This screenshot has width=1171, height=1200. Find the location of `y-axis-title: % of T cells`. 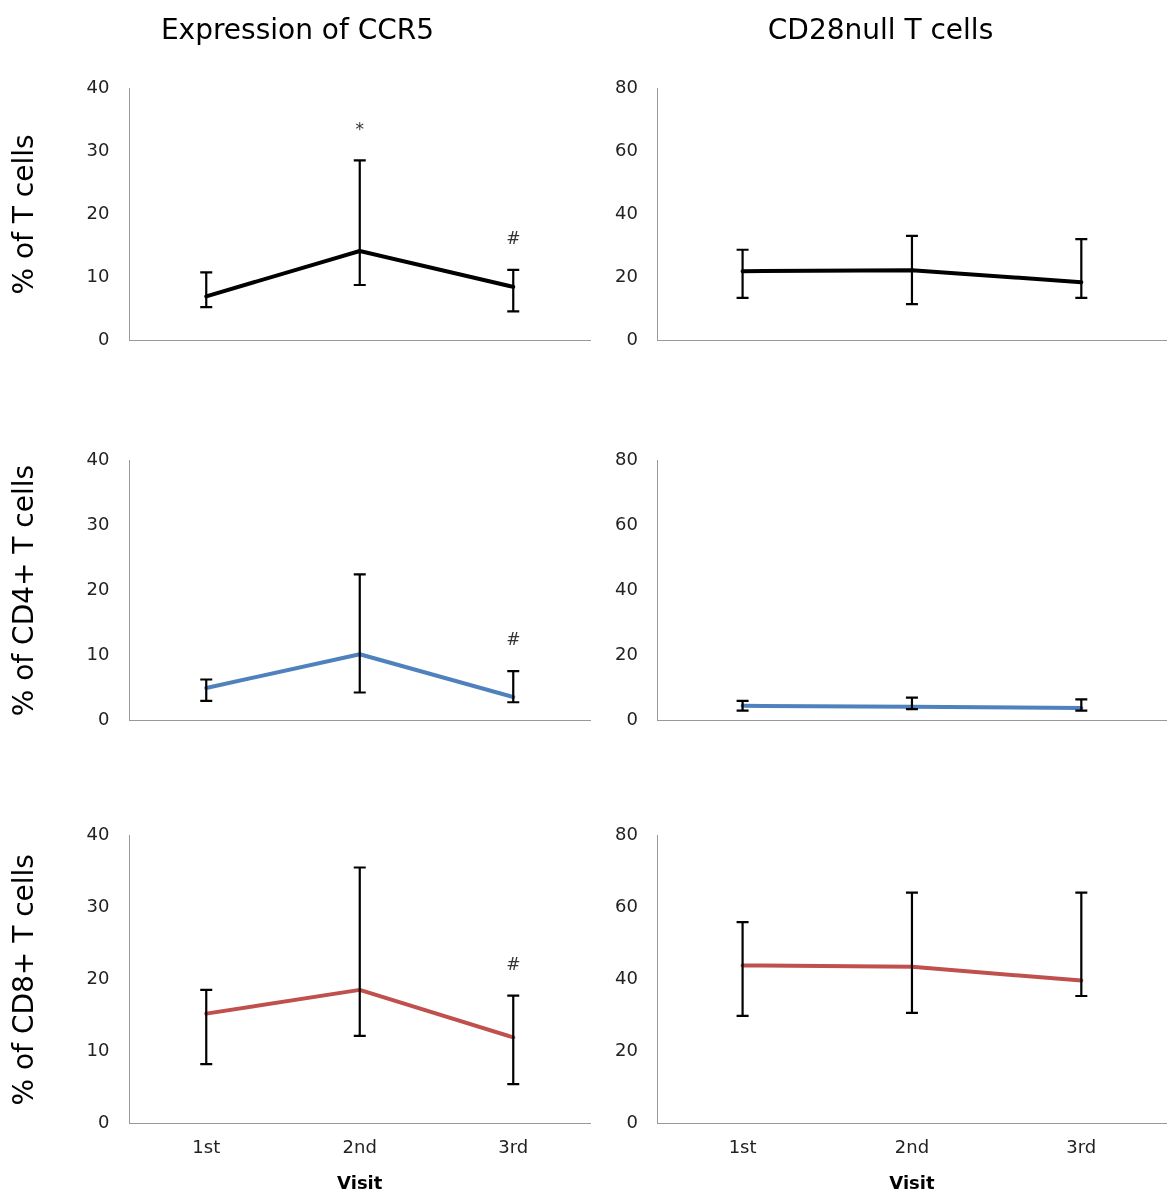

y-axis-title: % of T cells is located at coordinates (24, 214).